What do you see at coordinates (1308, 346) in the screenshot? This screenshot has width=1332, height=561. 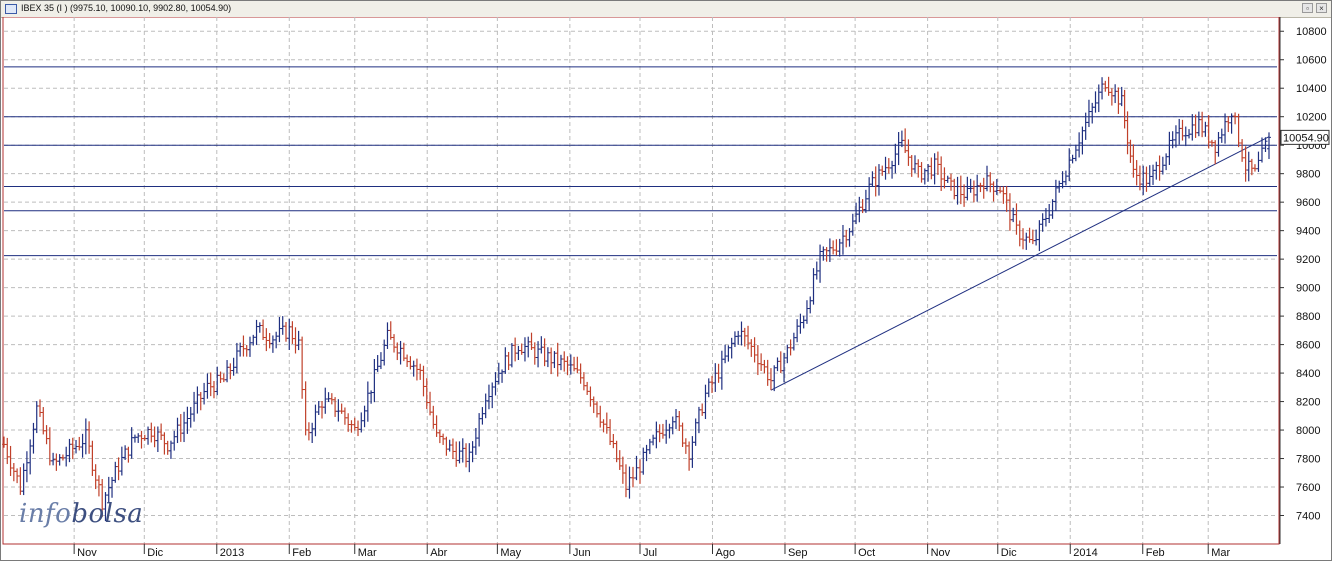 I see `y-tick-label: 8600` at bounding box center [1308, 346].